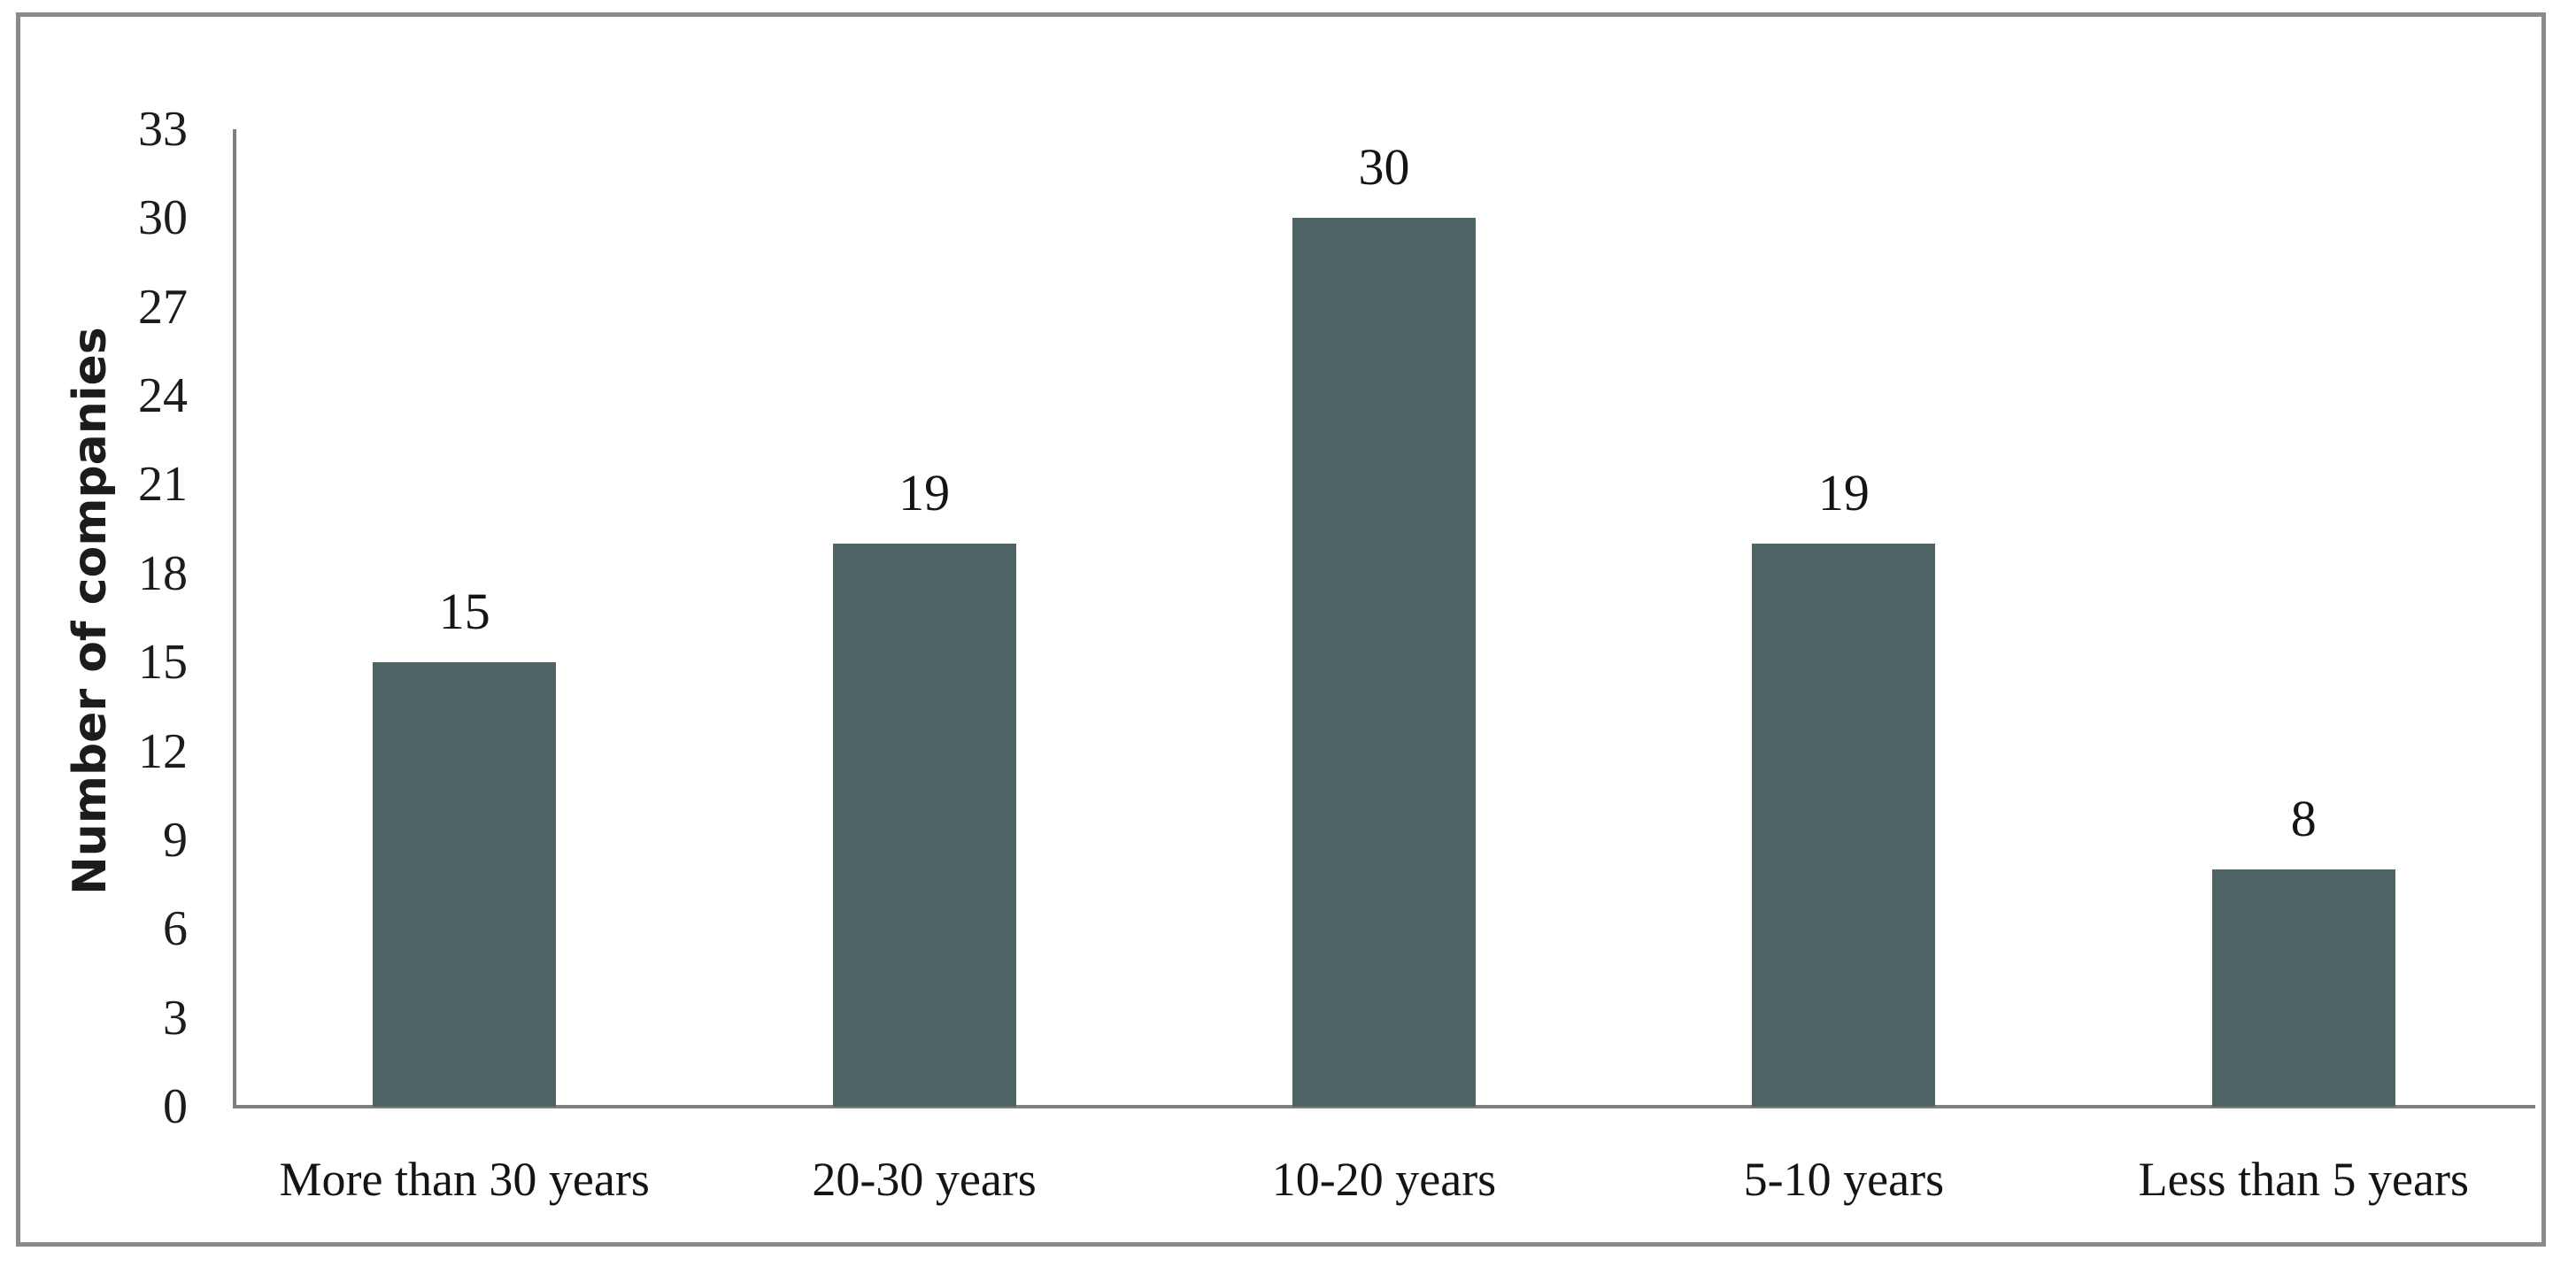  I want to click on x-category-label: Less than 5 years, so click(2303, 1179).